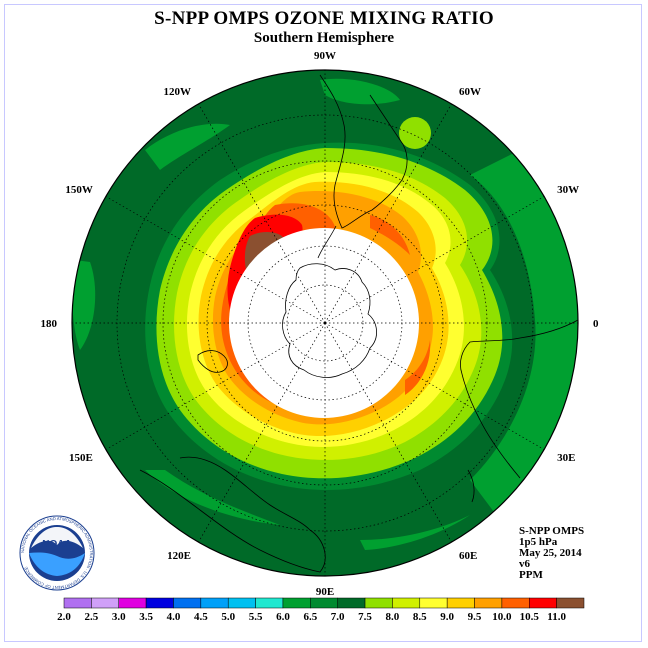 The height and width of the screenshot is (648, 648). What do you see at coordinates (338, 617) in the screenshot?
I see `colorbar-tick-label: 7.0` at bounding box center [338, 617].